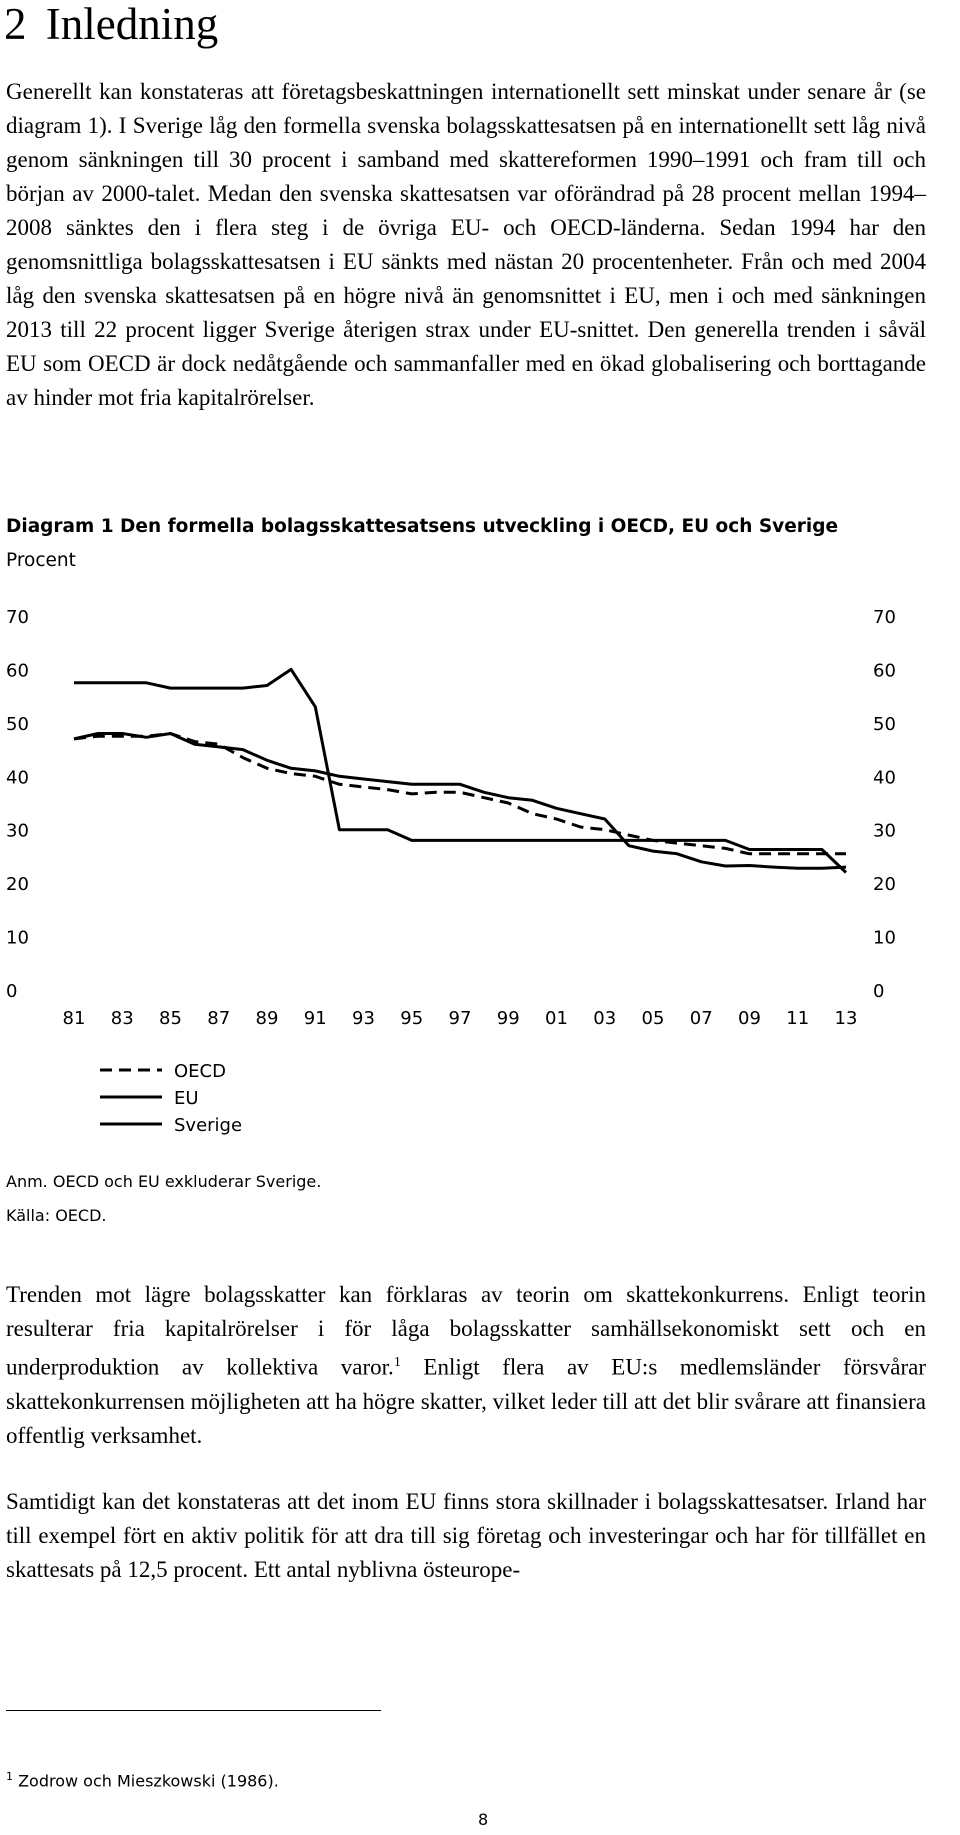 The height and width of the screenshot is (1835, 960). What do you see at coordinates (146, 1781) in the screenshot?
I see `footnote-text: Zodrow och Mieszkowski (1986).` at bounding box center [146, 1781].